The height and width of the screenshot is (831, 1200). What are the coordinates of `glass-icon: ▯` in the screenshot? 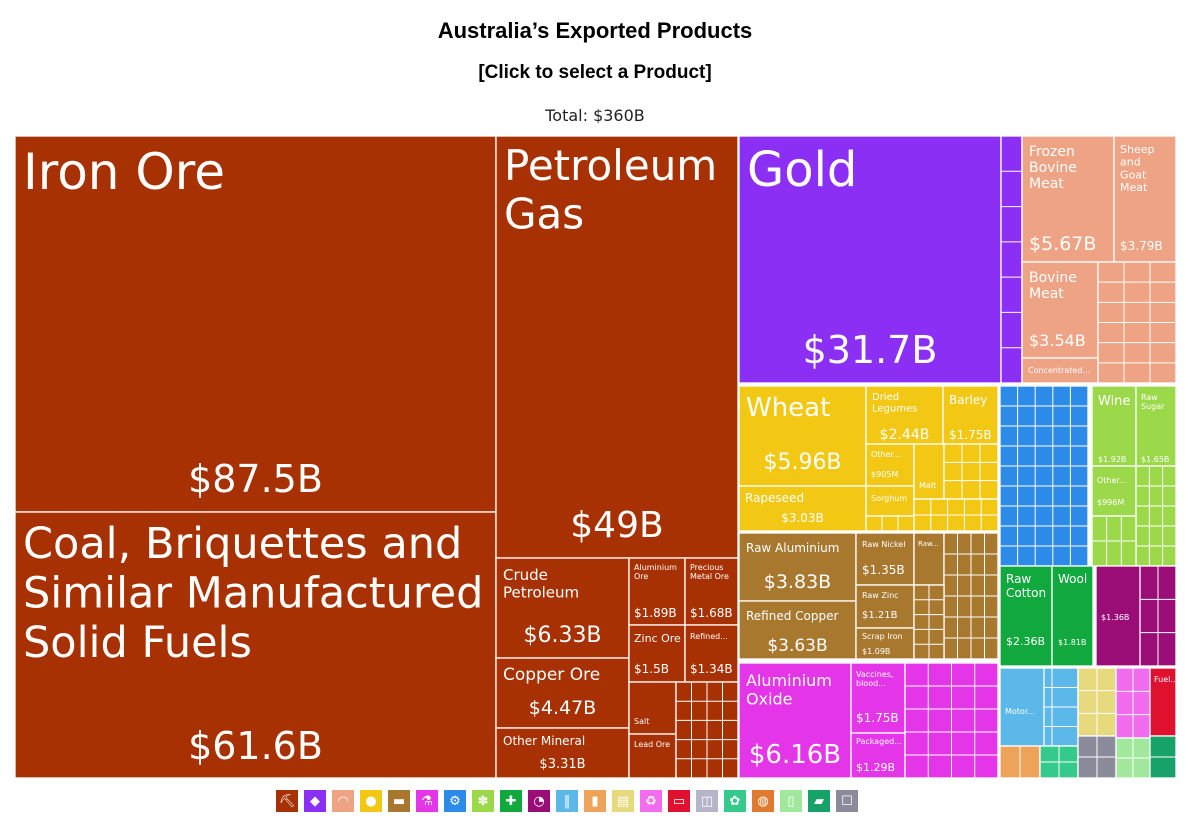 It's located at (791, 801).